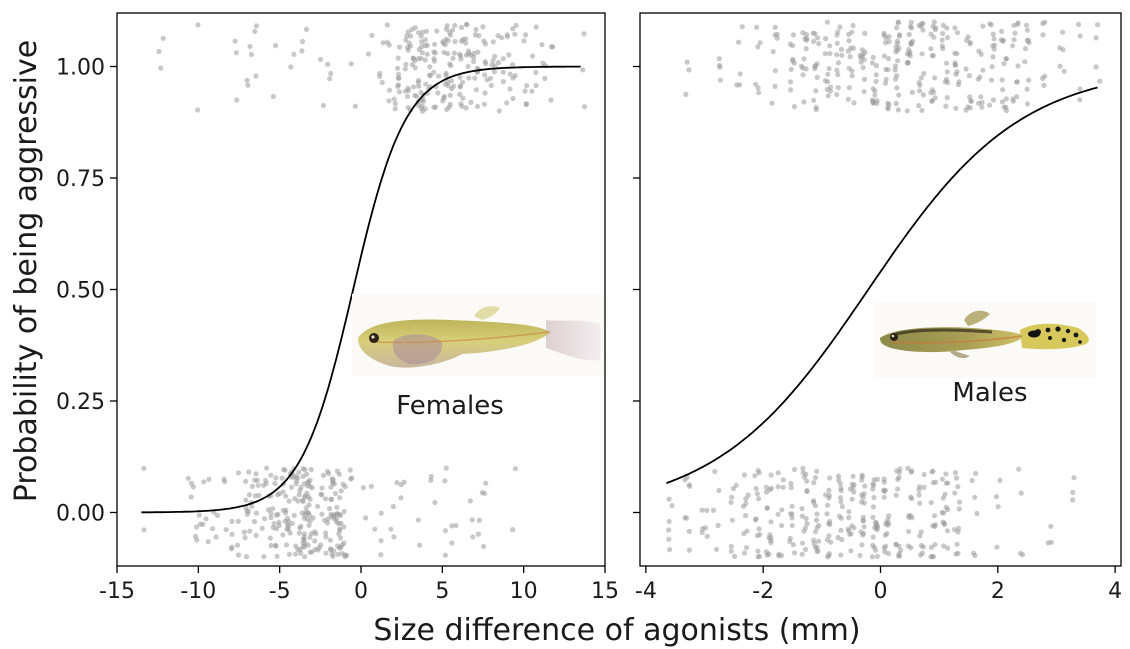  I want to click on x-tick-label: 2, so click(998, 591).